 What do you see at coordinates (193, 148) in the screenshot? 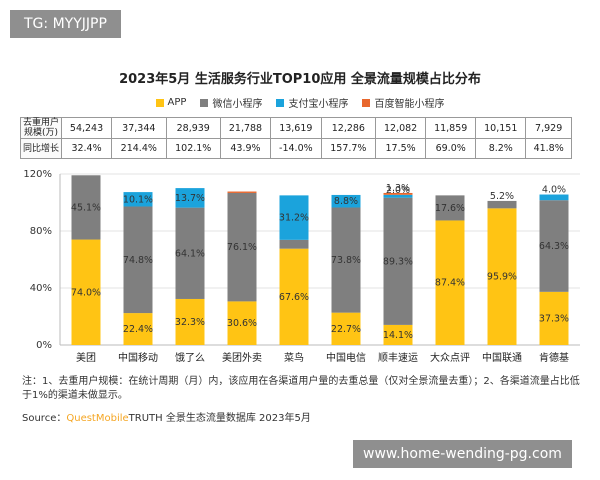
I see `table-cell: 102.1%` at bounding box center [193, 148].